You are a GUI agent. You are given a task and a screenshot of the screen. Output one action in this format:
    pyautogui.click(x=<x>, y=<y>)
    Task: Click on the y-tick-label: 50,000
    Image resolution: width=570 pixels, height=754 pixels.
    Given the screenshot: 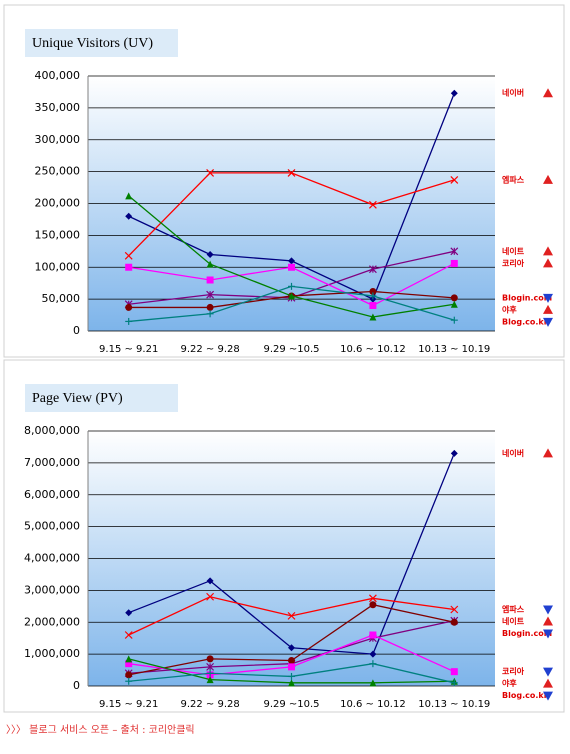 What is the action you would take?
    pyautogui.click(x=61, y=298)
    